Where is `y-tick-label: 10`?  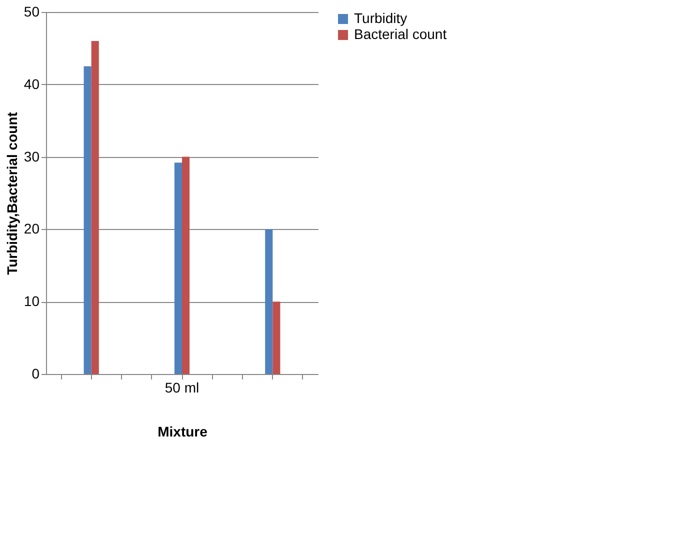
y-tick-label: 10 is located at coordinates (32, 301).